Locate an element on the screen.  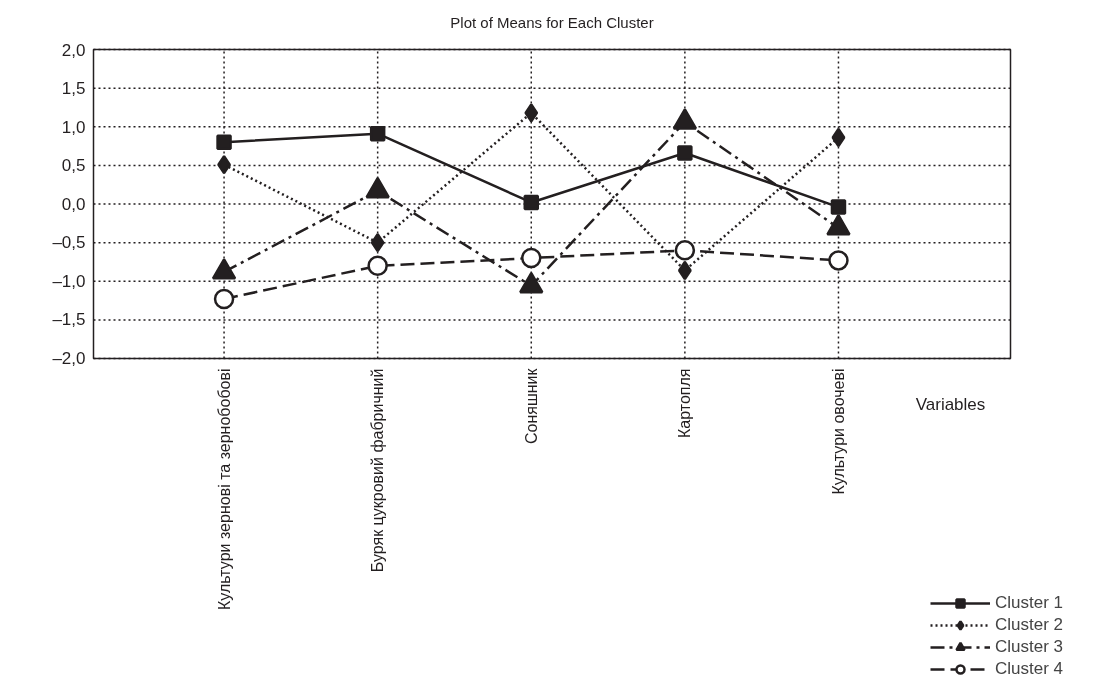
x-axis-title: Variables is located at coordinates (950, 404).